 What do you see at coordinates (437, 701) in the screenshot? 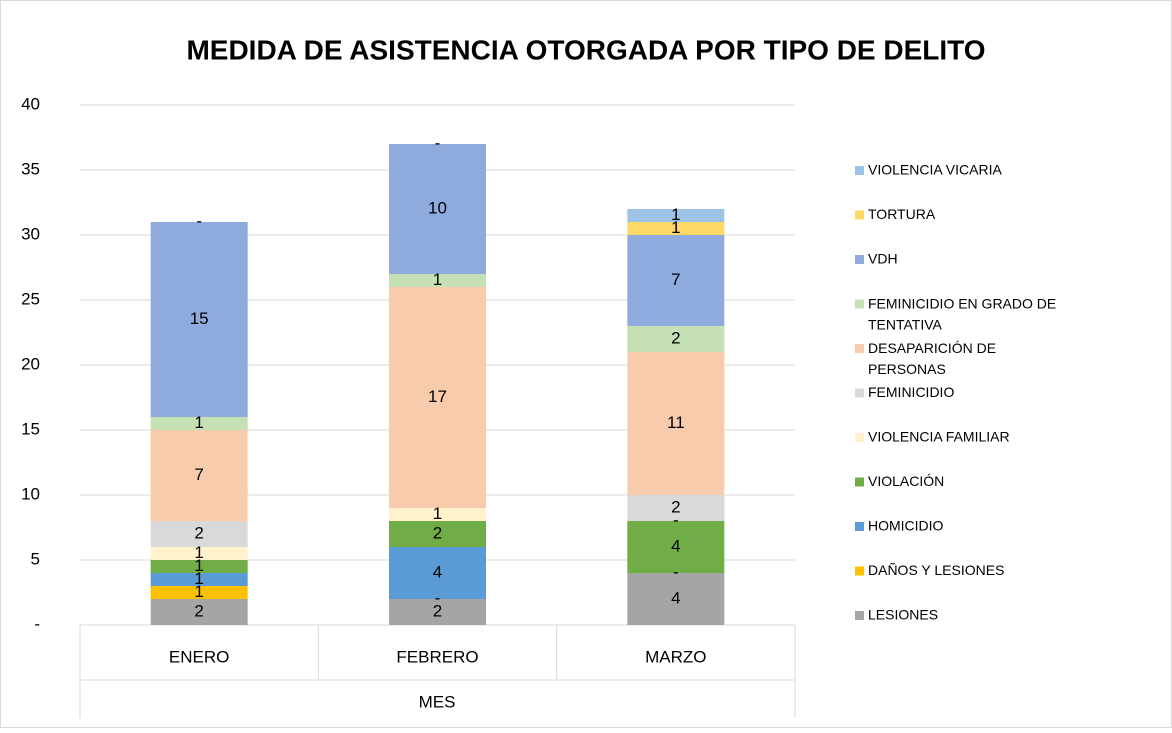
I see `x-axis-label: MES` at bounding box center [437, 701].